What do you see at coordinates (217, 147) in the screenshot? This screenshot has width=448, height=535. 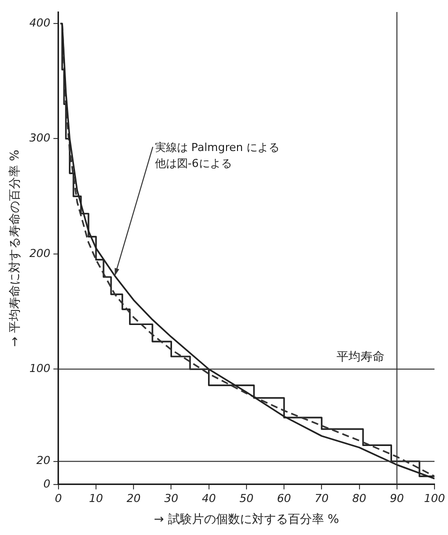 I see `annotation: 実線は Palmgren による` at bounding box center [217, 147].